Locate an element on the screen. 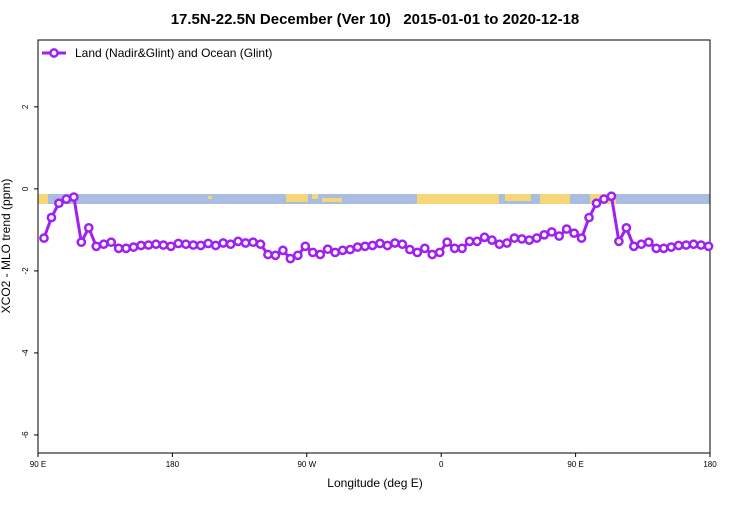 This screenshot has width=750, height=505. x-axis-label: Longitude (deg E) is located at coordinates (374, 483).